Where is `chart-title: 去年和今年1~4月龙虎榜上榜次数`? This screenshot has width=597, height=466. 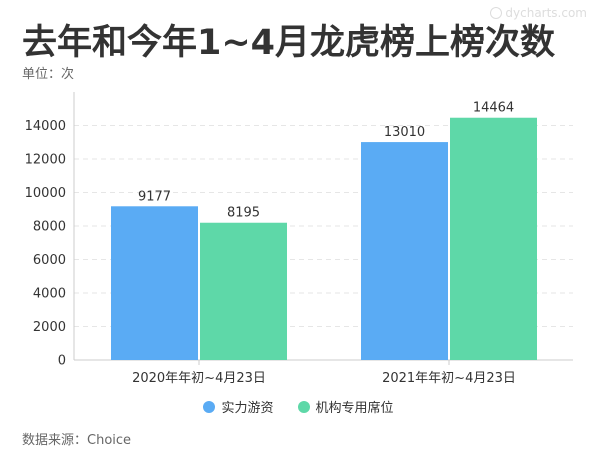 chart-title: 去年和今年1~4月龙虎榜上榜次数 is located at coordinates (289, 43).